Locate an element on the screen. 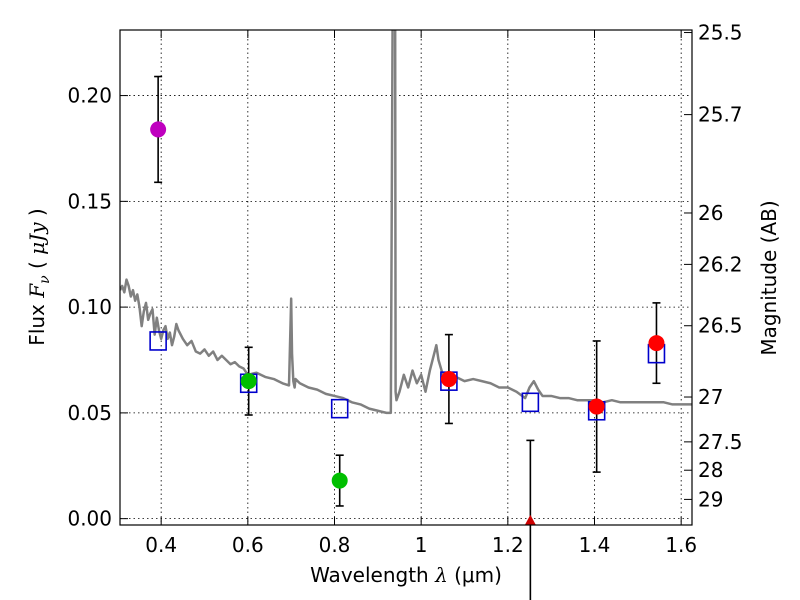  y2-tick-label: 27.5 is located at coordinates (720, 442).